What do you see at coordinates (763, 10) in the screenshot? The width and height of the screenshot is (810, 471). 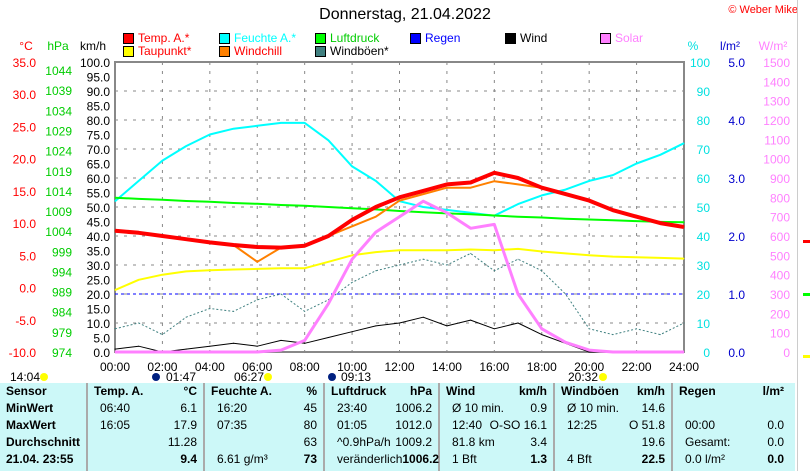 I see `copyright: © Weber Mike` at bounding box center [763, 10].